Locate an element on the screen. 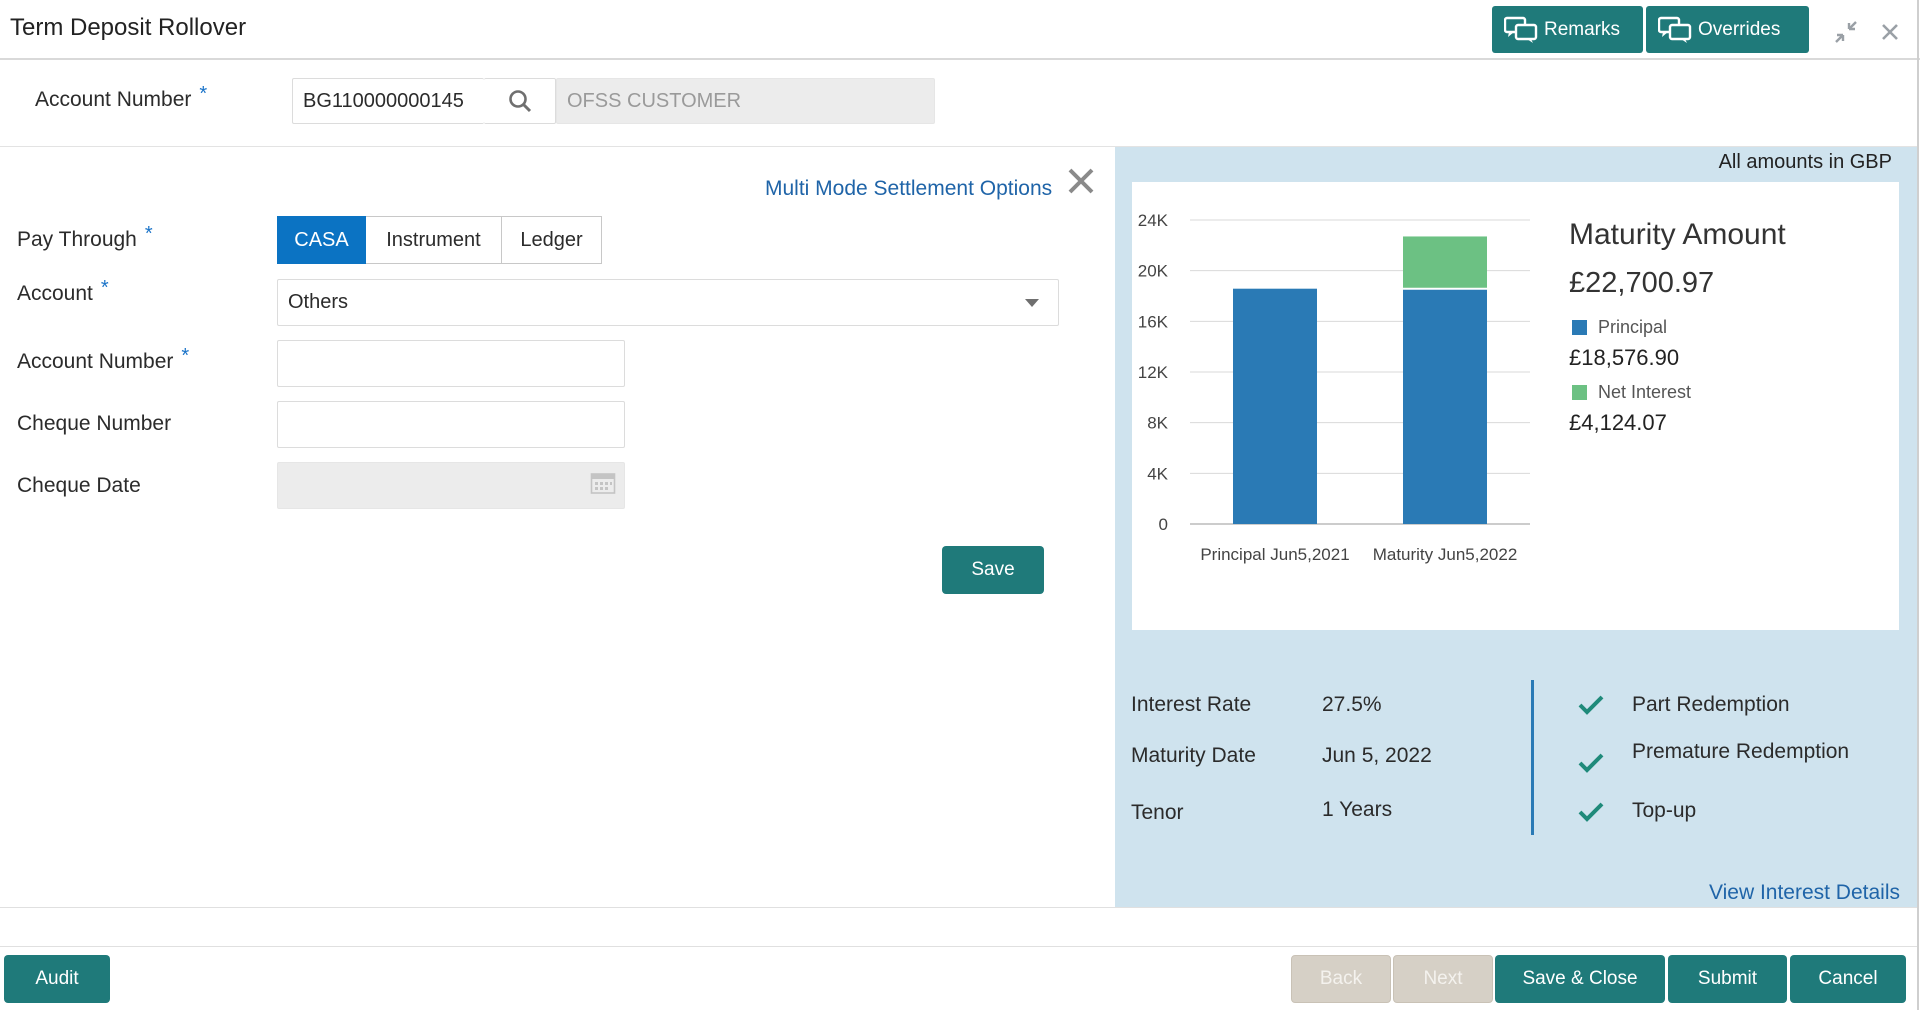 The width and height of the screenshot is (1920, 1010). account-number-label-text: Account Number is located at coordinates (113, 99).